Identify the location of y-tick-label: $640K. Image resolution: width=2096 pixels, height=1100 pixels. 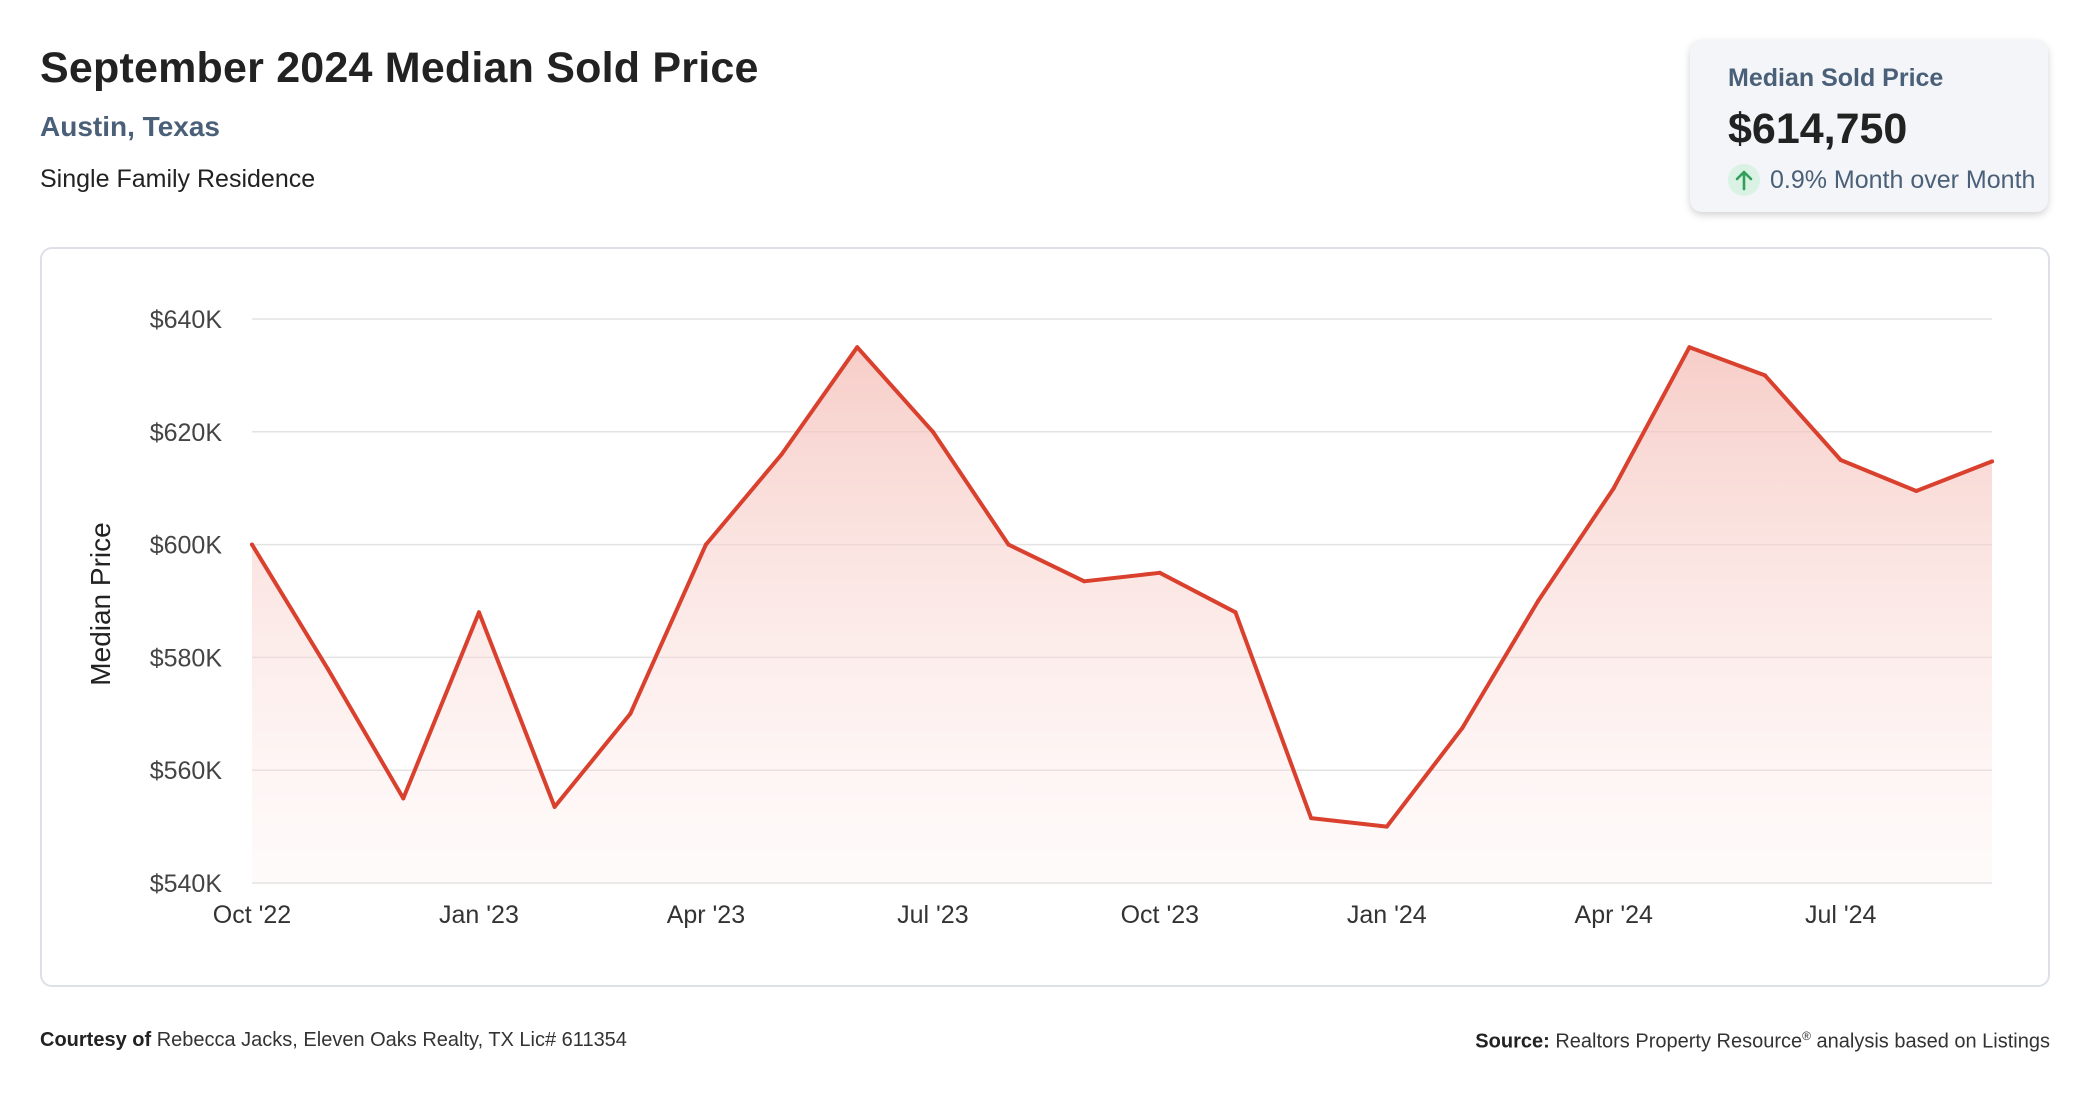
(186, 320).